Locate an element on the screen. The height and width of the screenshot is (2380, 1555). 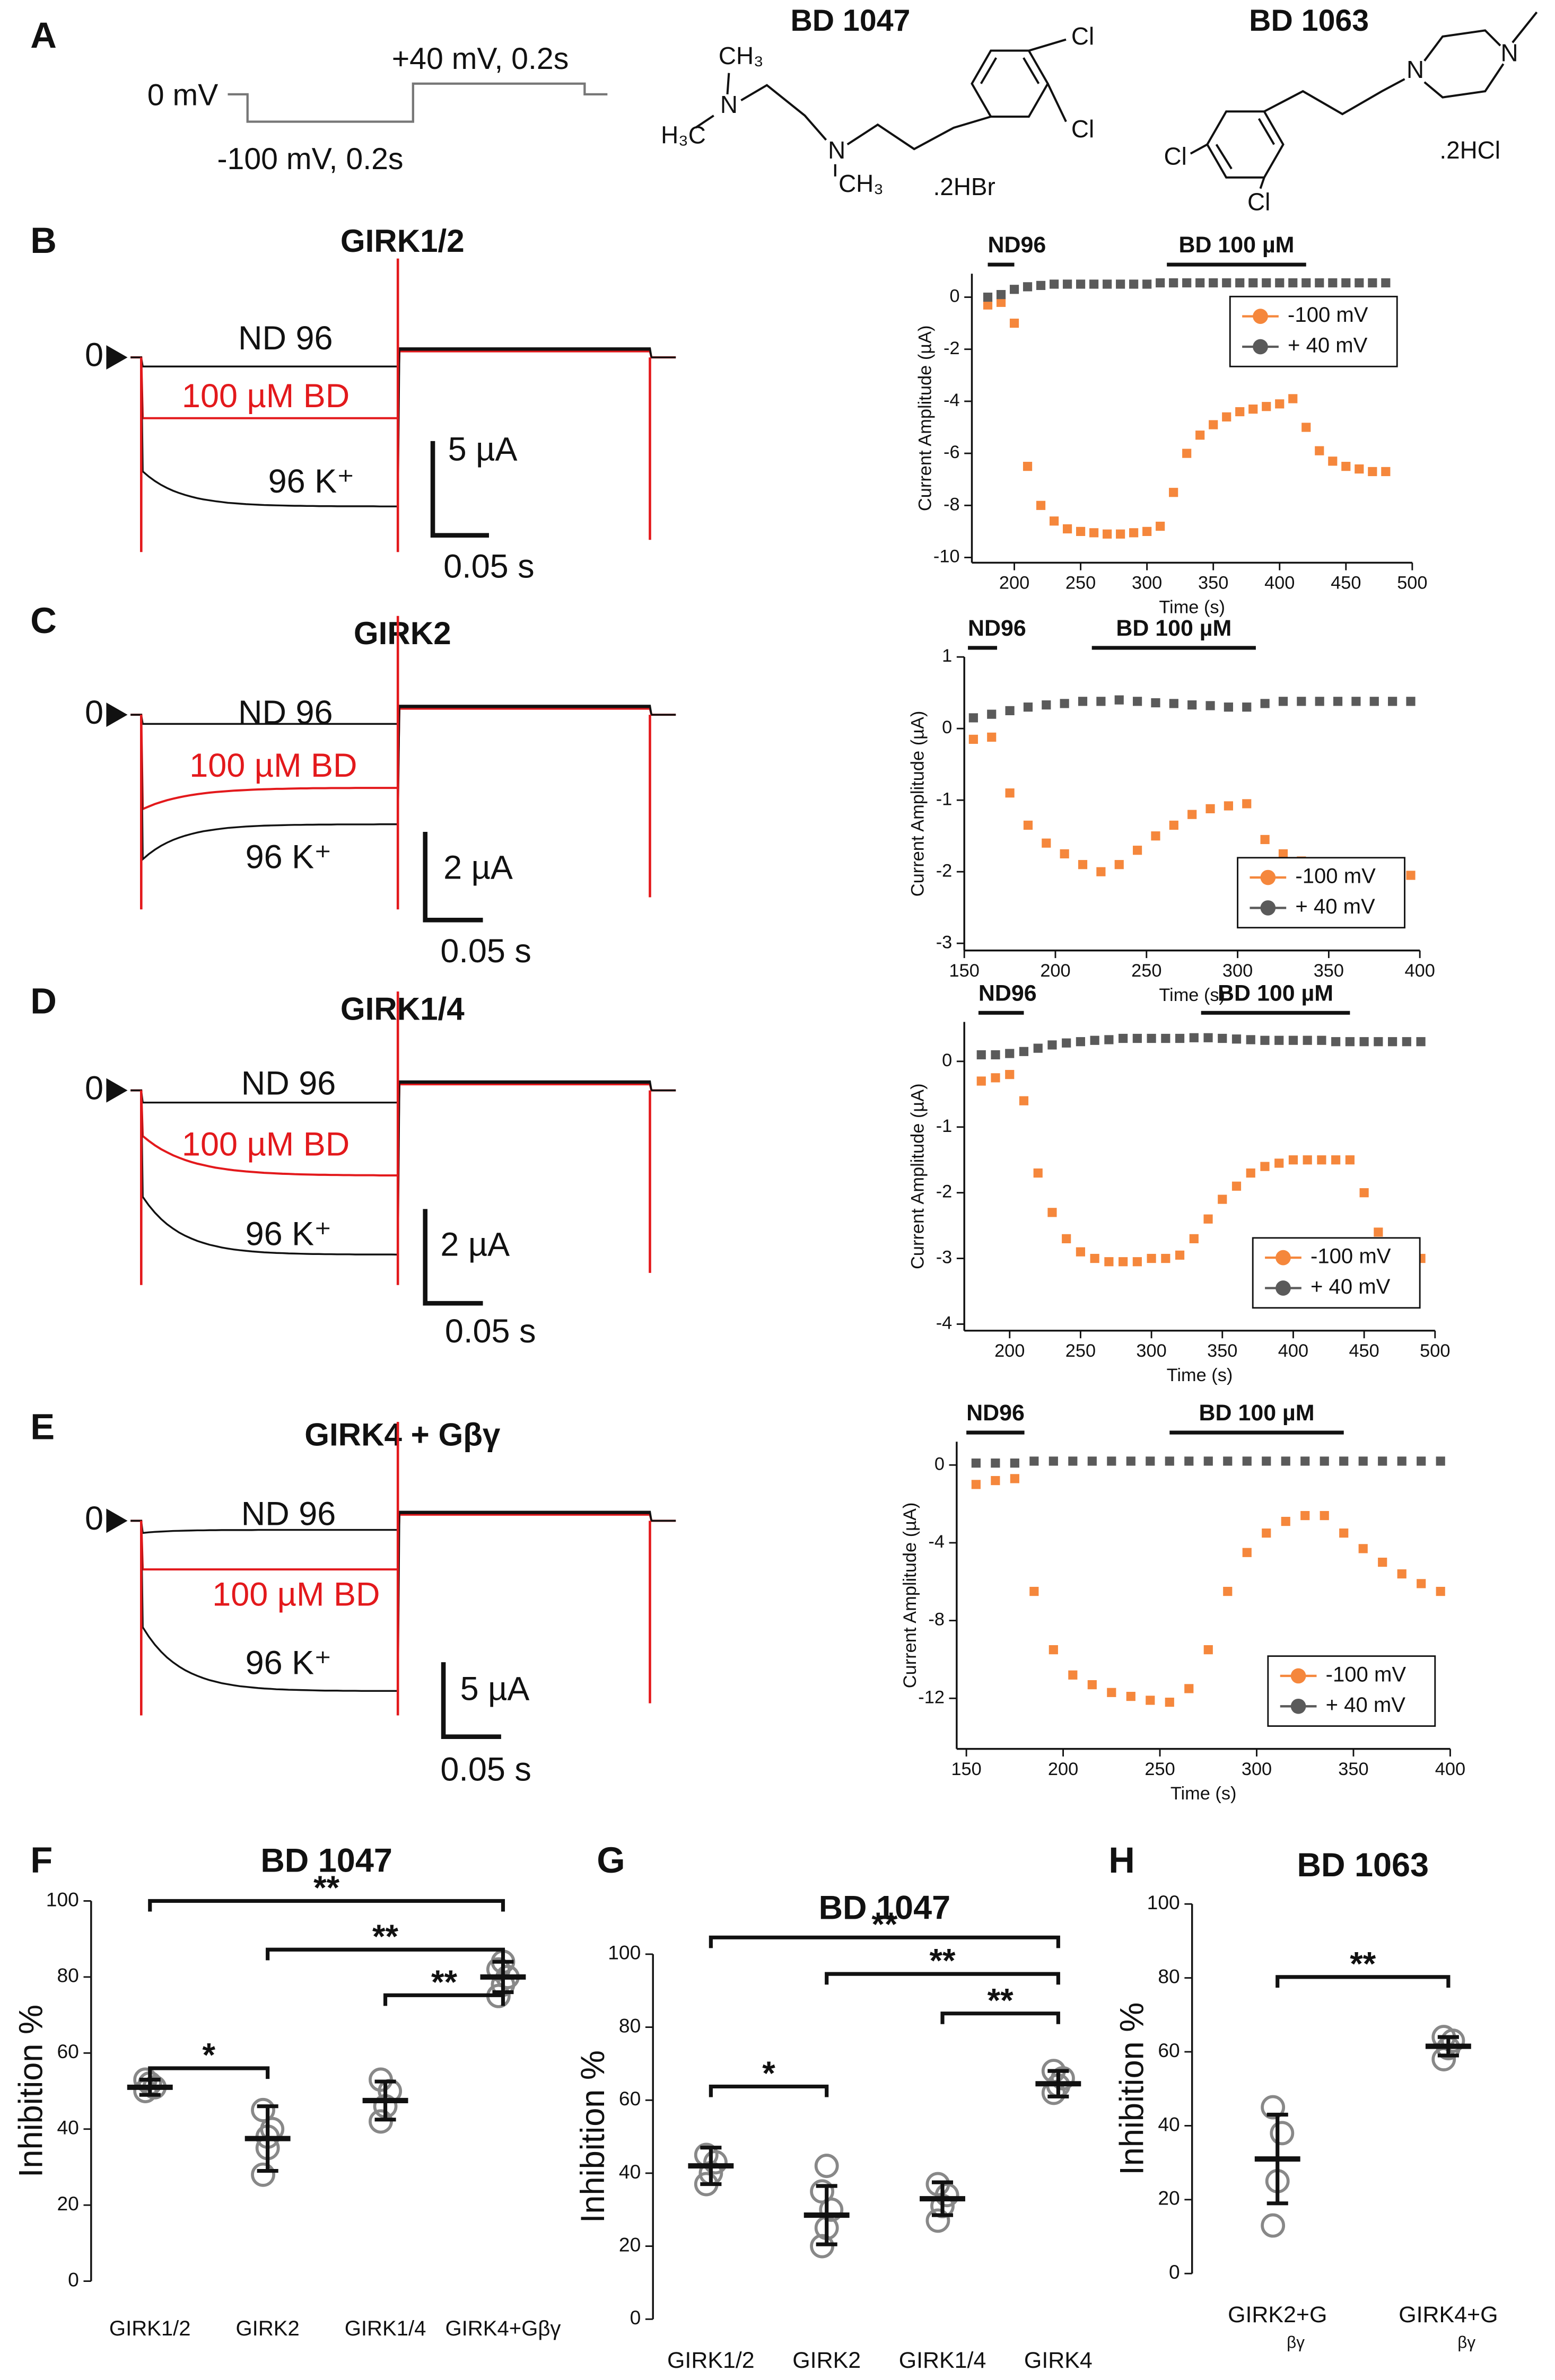
y-tick-label: 60 is located at coordinates (630, 2098).